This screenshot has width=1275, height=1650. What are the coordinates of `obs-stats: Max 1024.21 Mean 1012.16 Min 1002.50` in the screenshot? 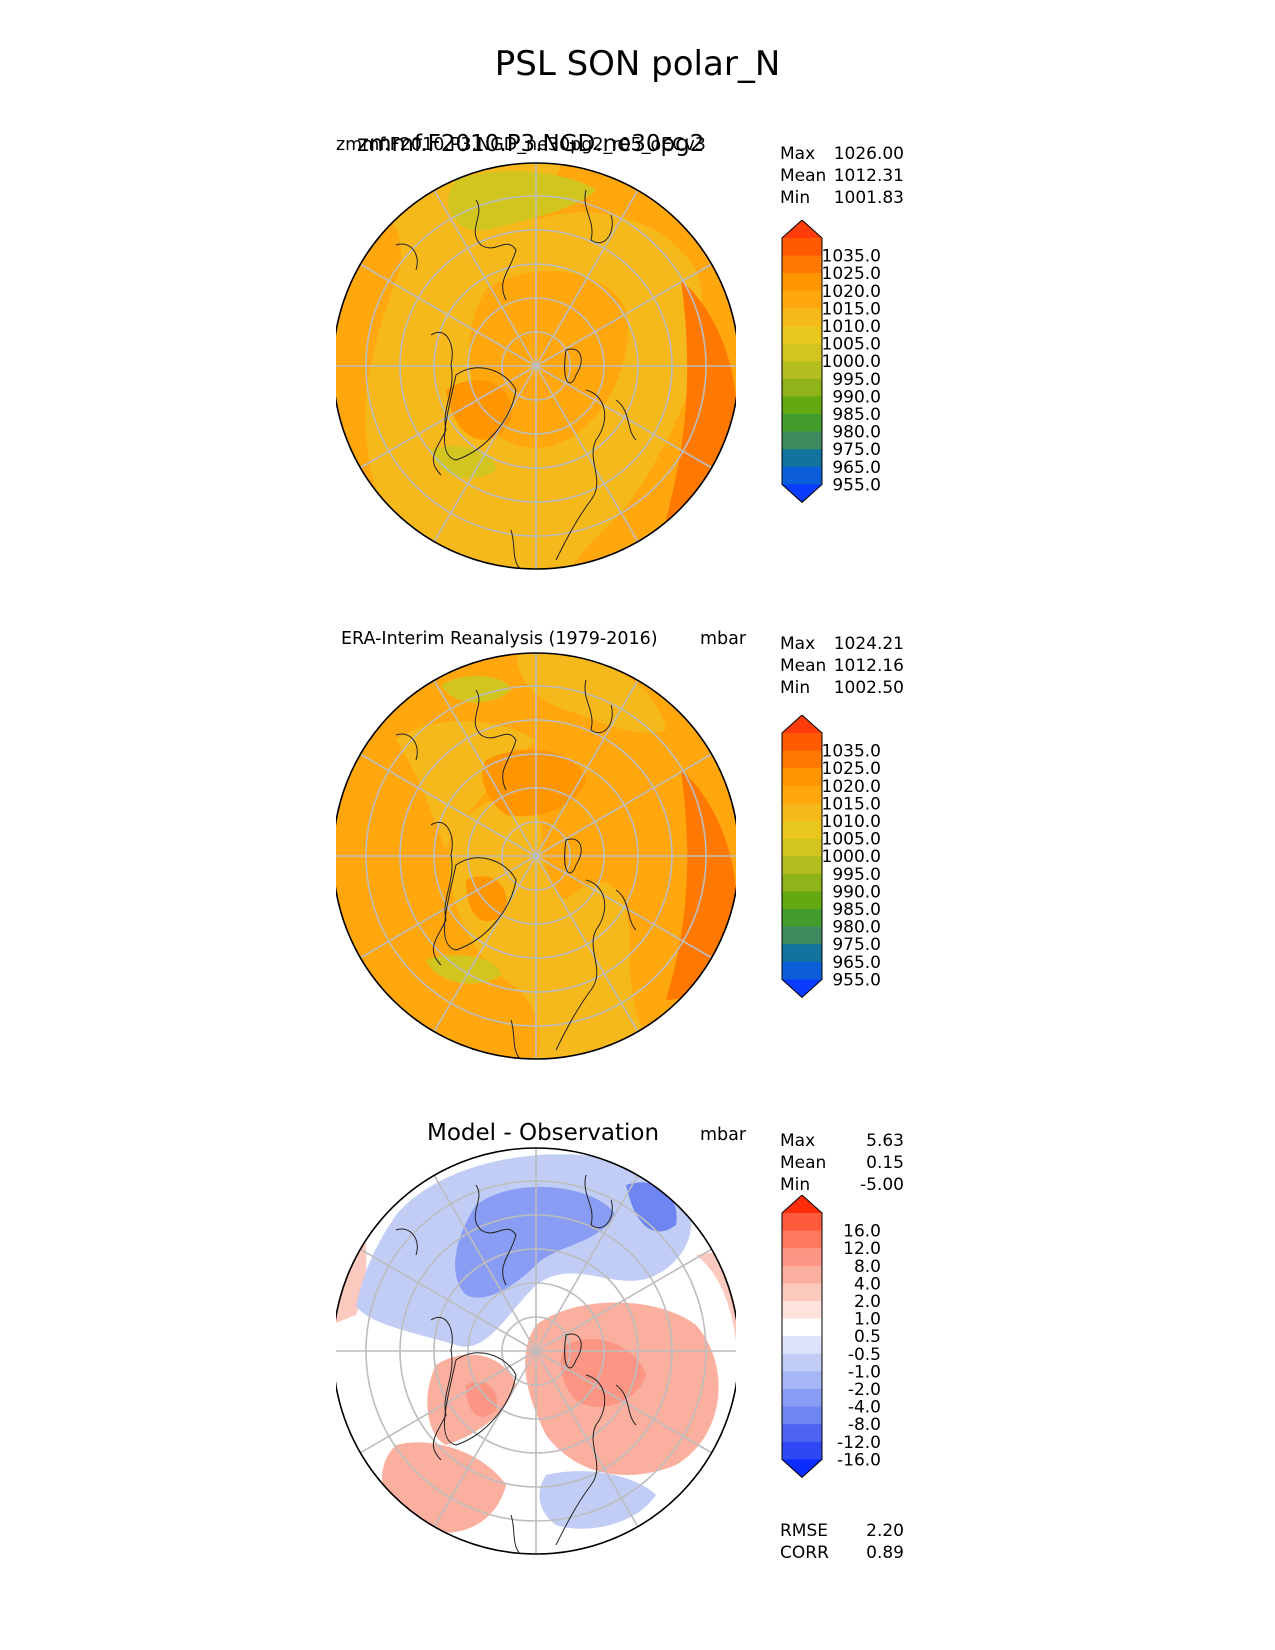 It's located at (842, 666).